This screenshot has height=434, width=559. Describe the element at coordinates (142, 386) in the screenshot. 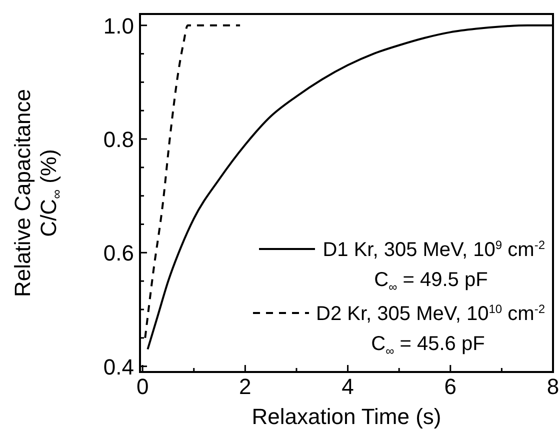

I see `x-tick-label: 0` at that location.